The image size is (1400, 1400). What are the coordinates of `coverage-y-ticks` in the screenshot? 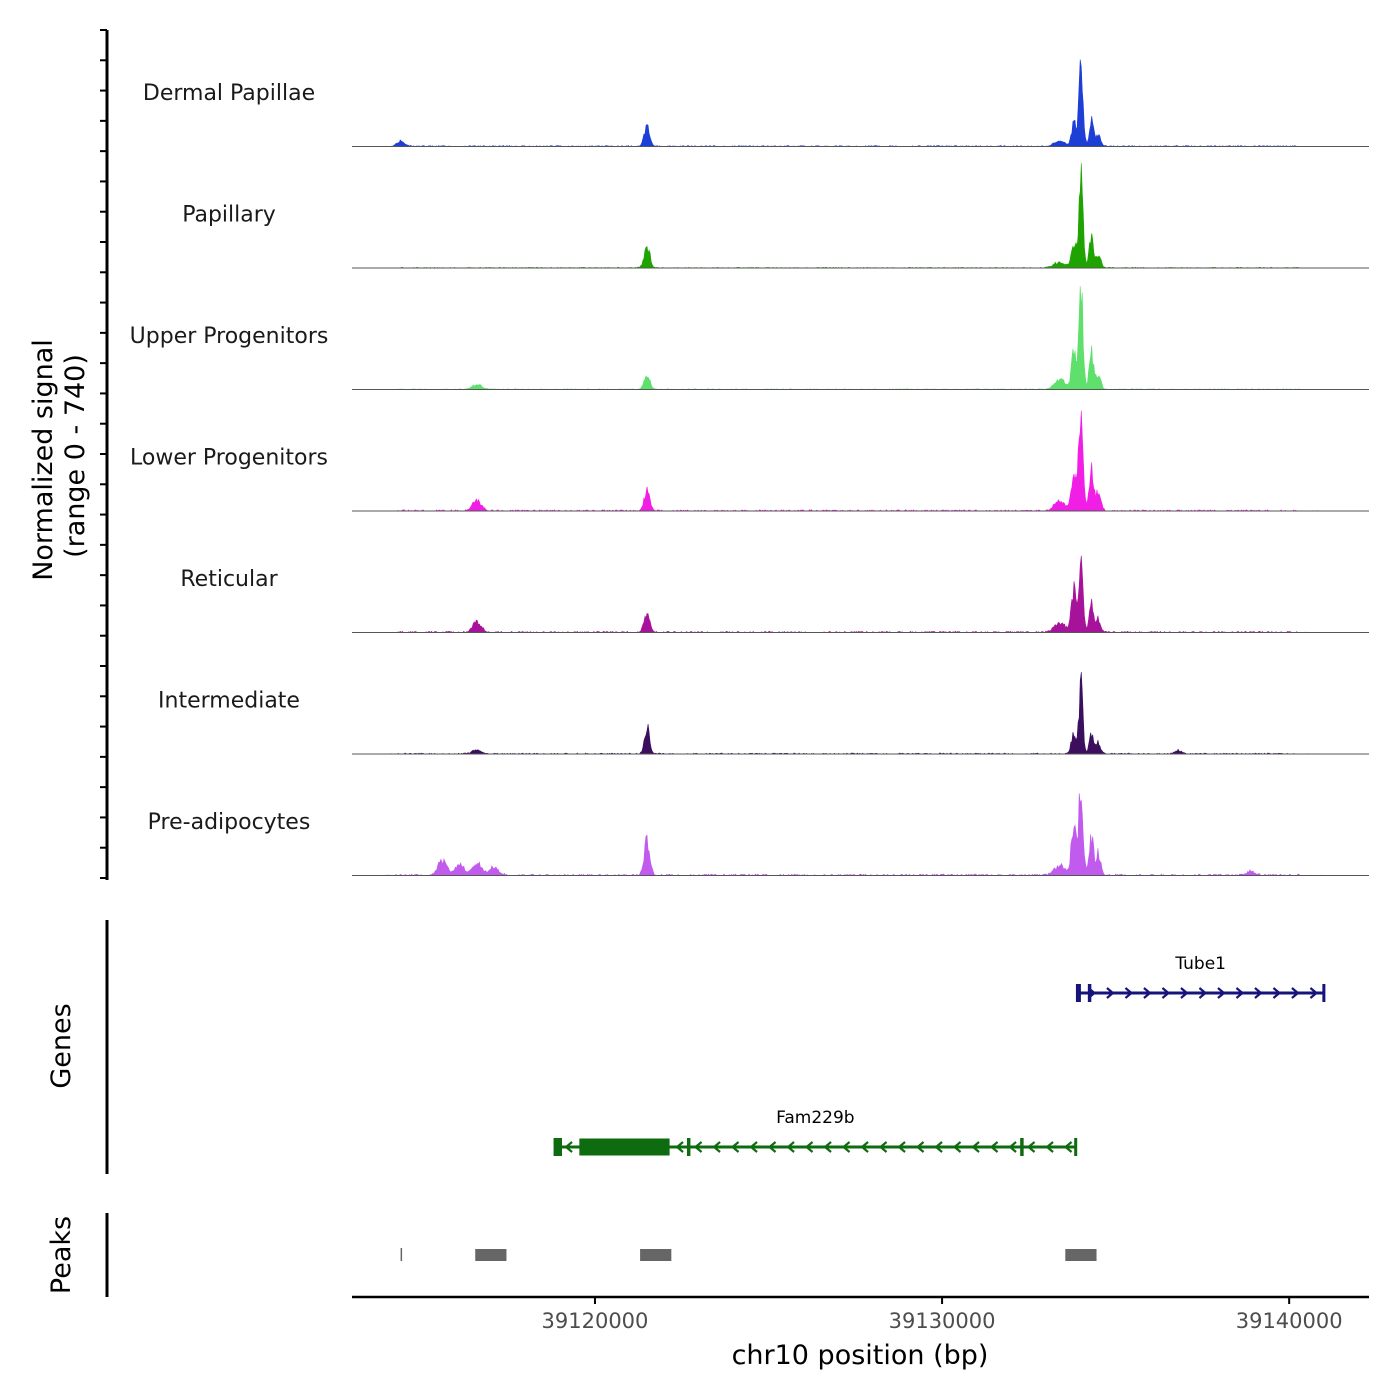 It's located at (103, 454).